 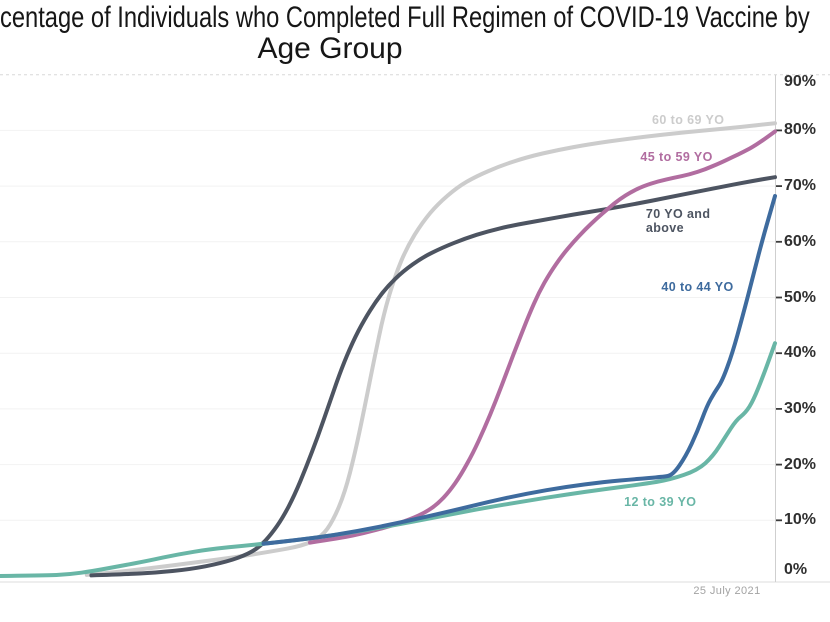 What do you see at coordinates (800, 81) in the screenshot?
I see `y-axis-label-90: 90%` at bounding box center [800, 81].